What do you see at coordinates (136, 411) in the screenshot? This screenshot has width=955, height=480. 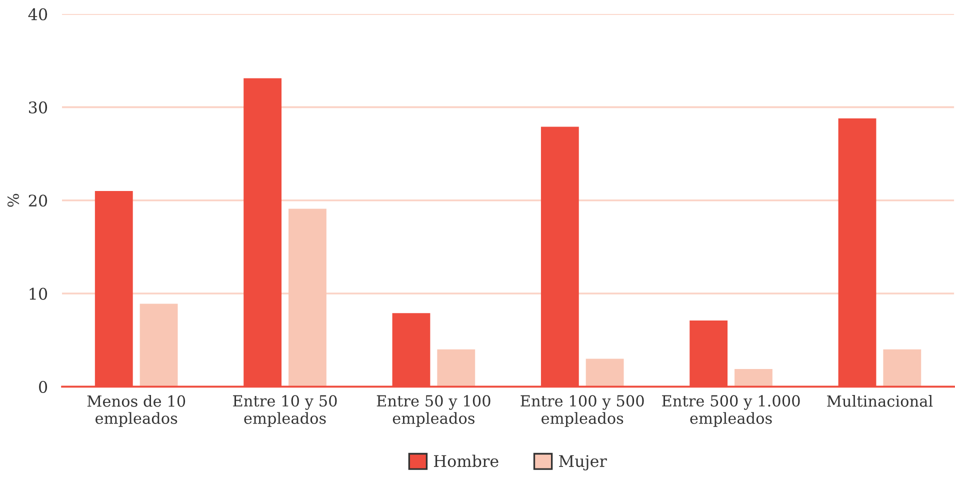 I see `x-tick-label: Menos de 10 empleados` at bounding box center [136, 411].